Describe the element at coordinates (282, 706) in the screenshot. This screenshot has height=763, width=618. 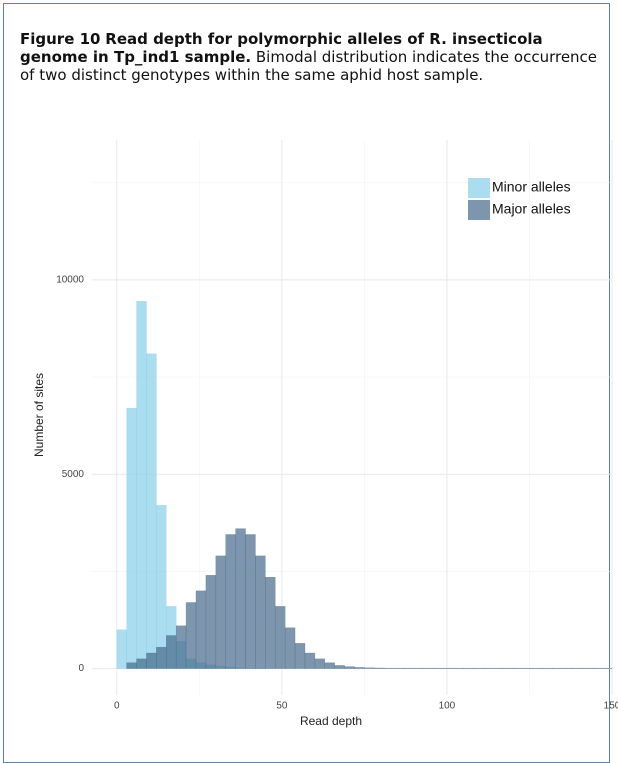
I see `x-tick-label: 50` at that location.